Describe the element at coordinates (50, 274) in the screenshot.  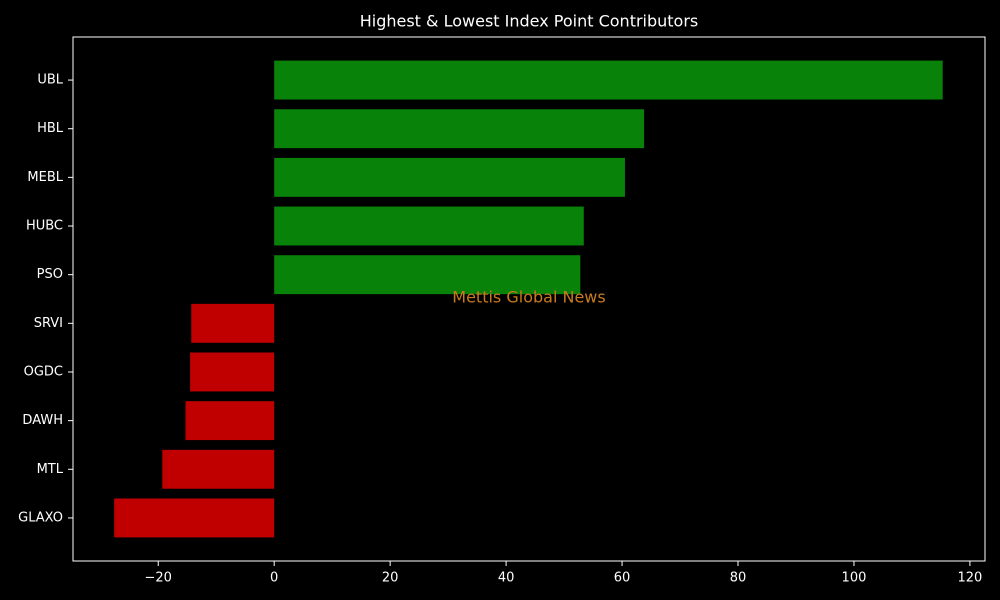
I see `y-tick-label: PSO` at that location.